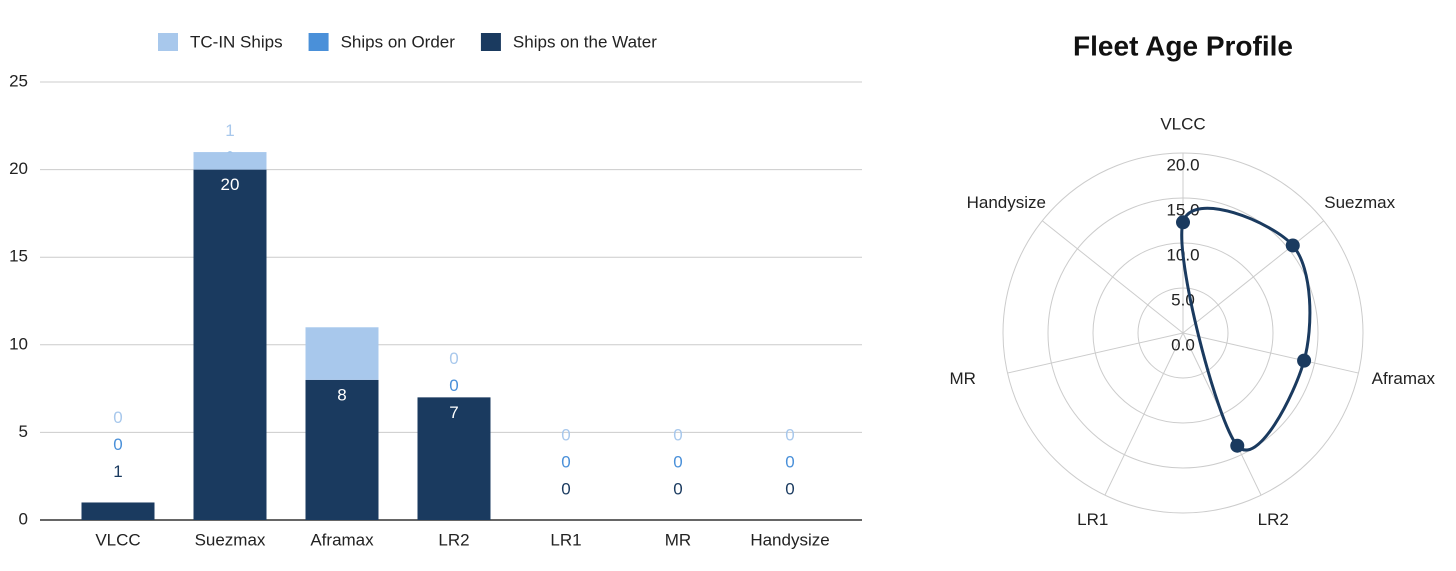  What do you see at coordinates (453, 539) in the screenshot?
I see `x-tick-label: LR2` at bounding box center [453, 539].